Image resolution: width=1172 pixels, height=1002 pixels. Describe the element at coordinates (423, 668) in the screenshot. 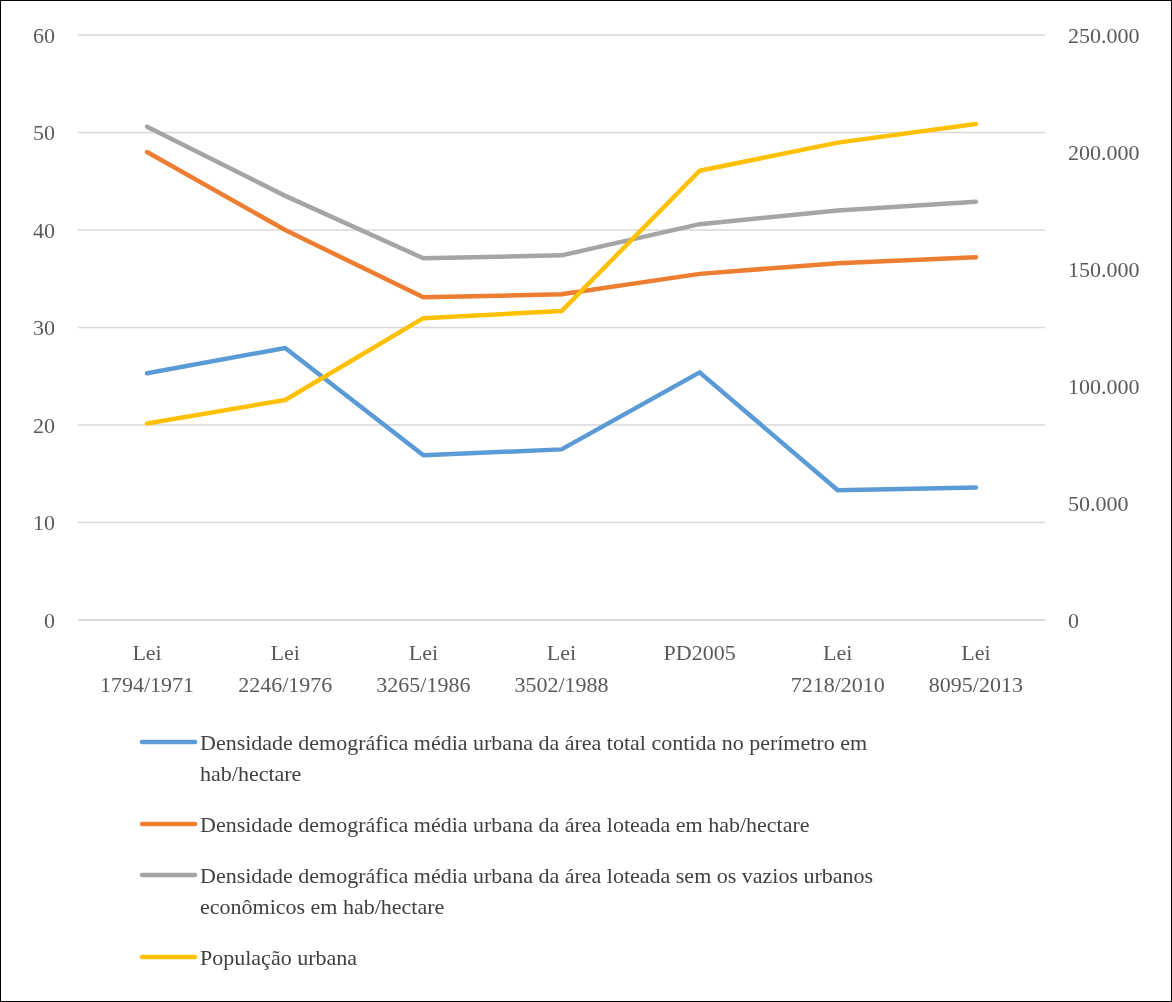

I see `x-tick-label: Lei 3265/1986` at that location.